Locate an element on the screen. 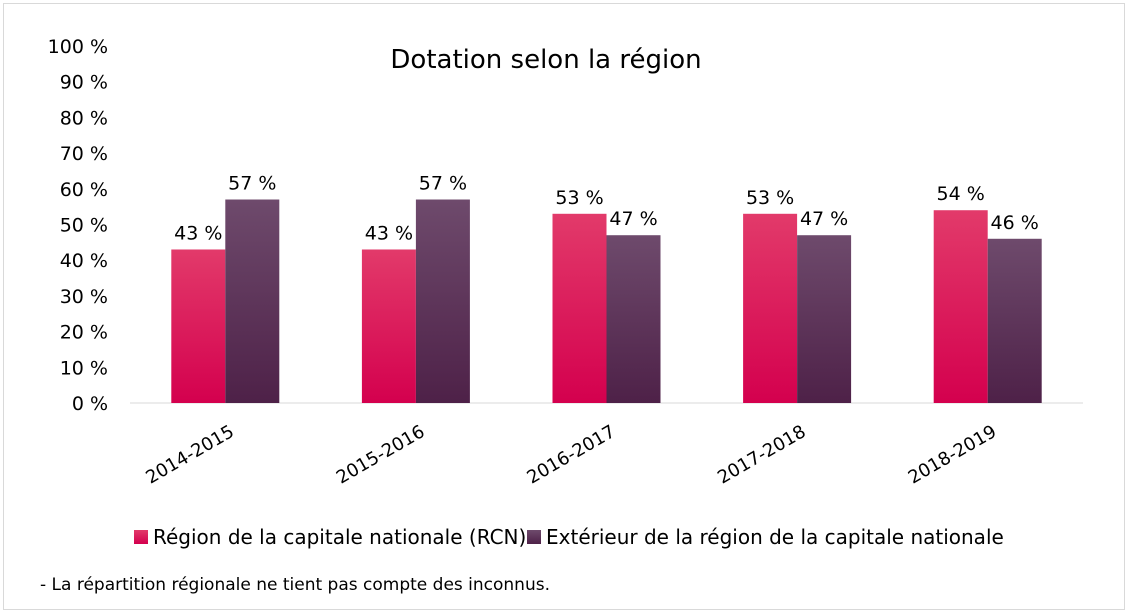 This screenshot has height=615, width=1130. y-tick-label: 50 % is located at coordinates (84, 226).